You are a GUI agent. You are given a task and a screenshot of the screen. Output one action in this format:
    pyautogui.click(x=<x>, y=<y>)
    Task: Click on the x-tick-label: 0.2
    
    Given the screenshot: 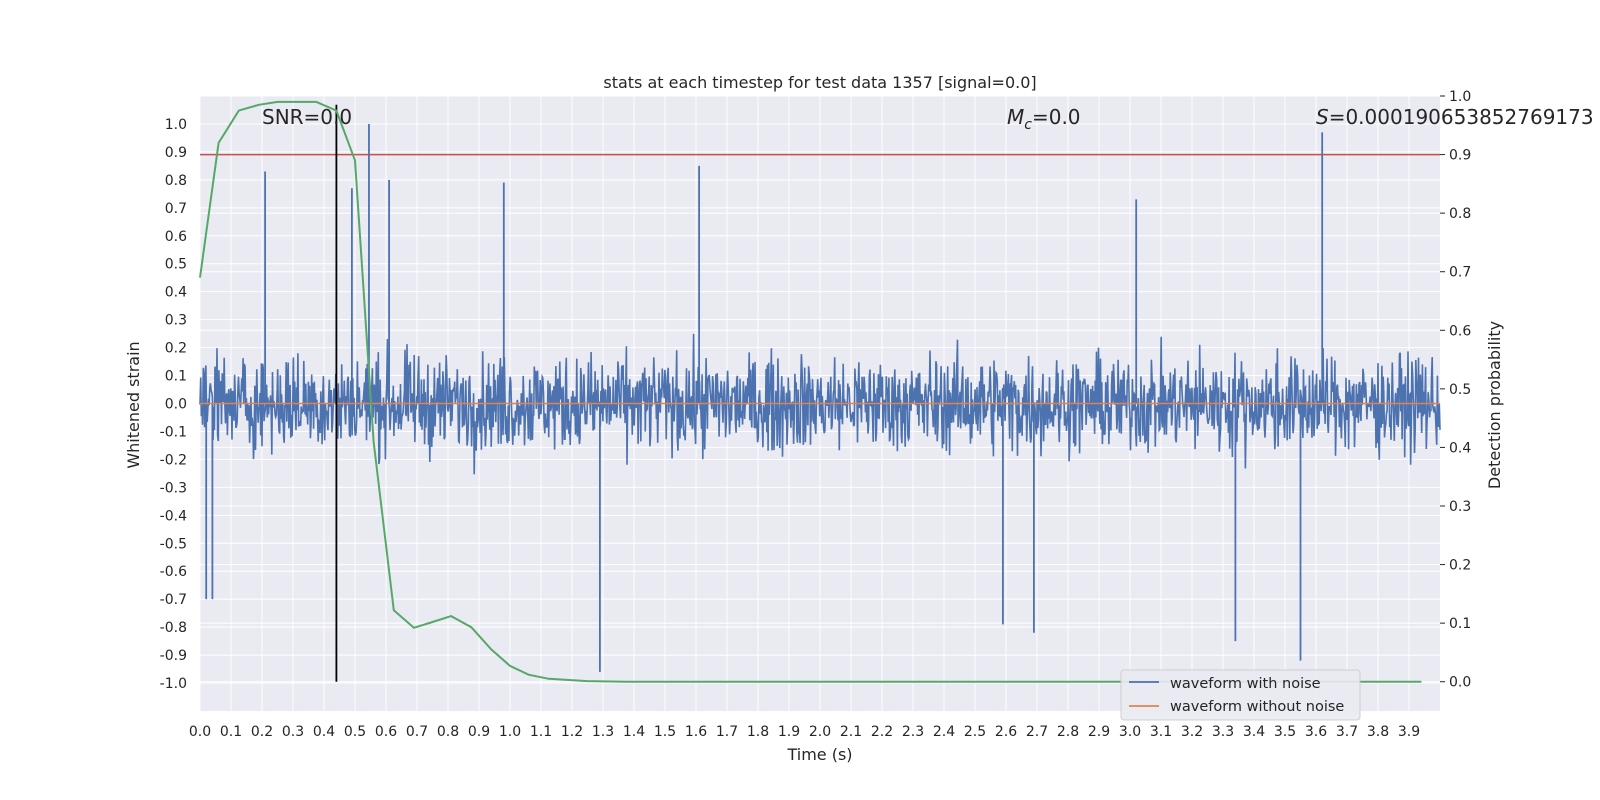 What is the action you would take?
    pyautogui.click(x=262, y=732)
    